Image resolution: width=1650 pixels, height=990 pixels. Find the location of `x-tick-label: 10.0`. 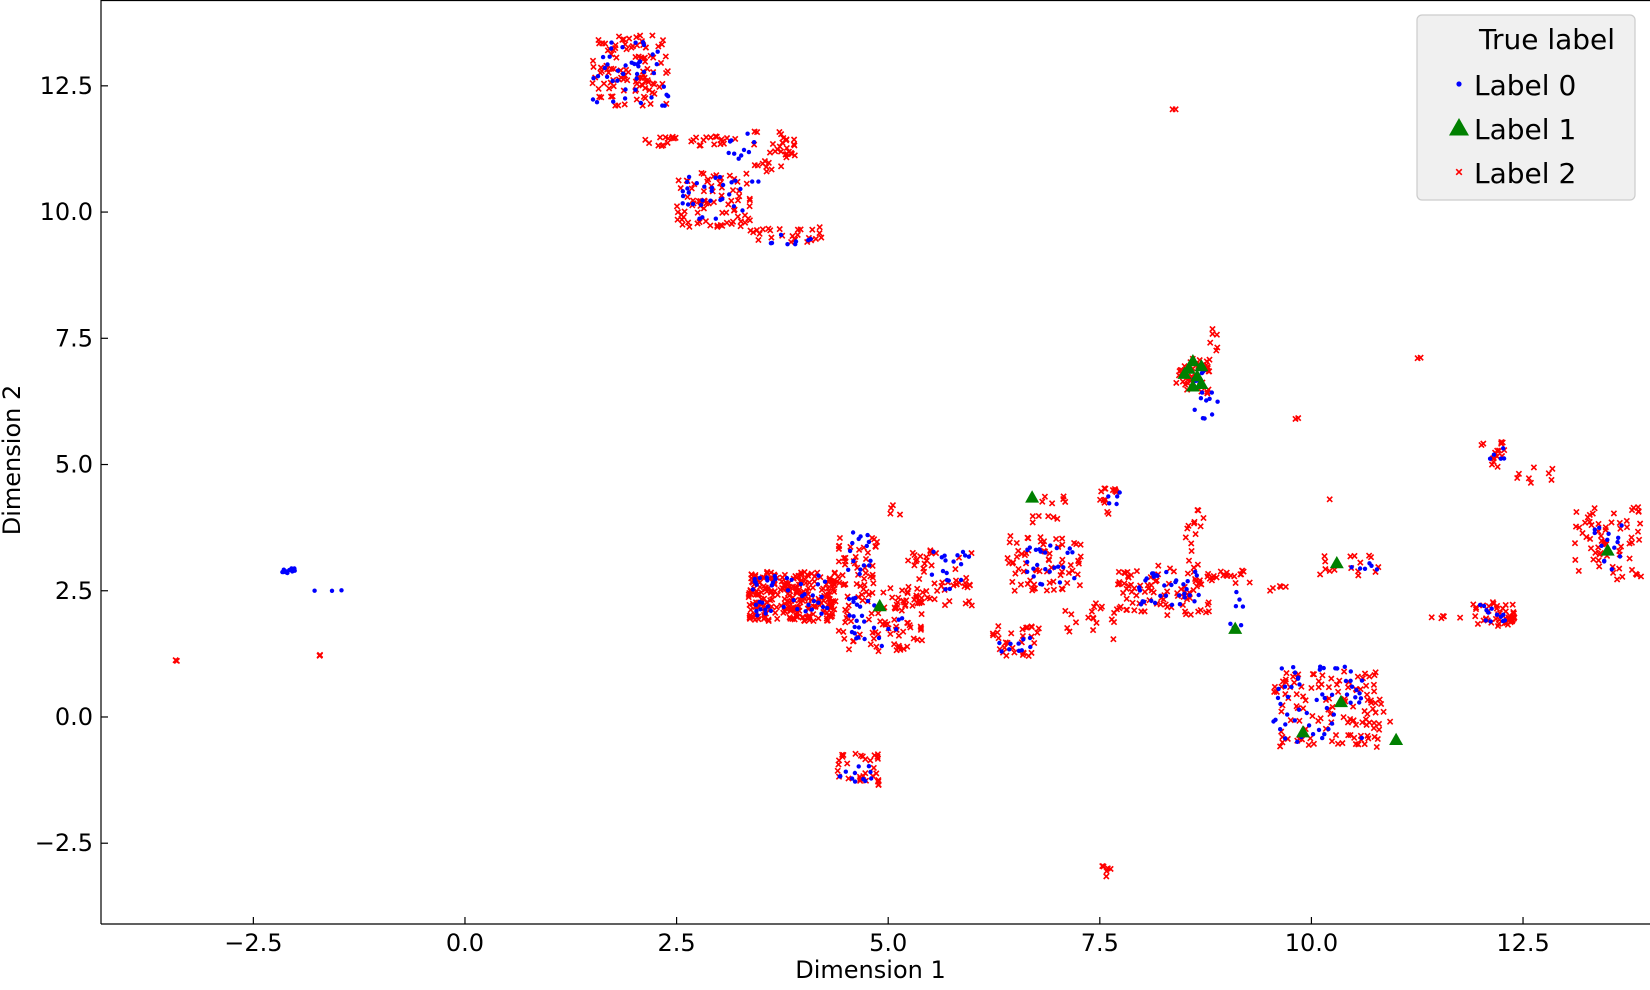

x-tick-label: 10.0 is located at coordinates (1311, 943).